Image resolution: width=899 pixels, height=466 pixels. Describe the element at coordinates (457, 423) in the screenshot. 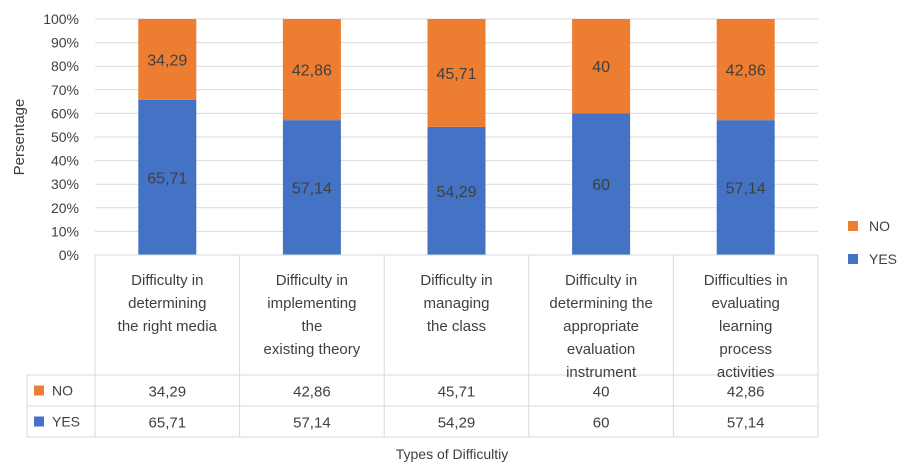

I see `table-cell: 54,29` at that location.